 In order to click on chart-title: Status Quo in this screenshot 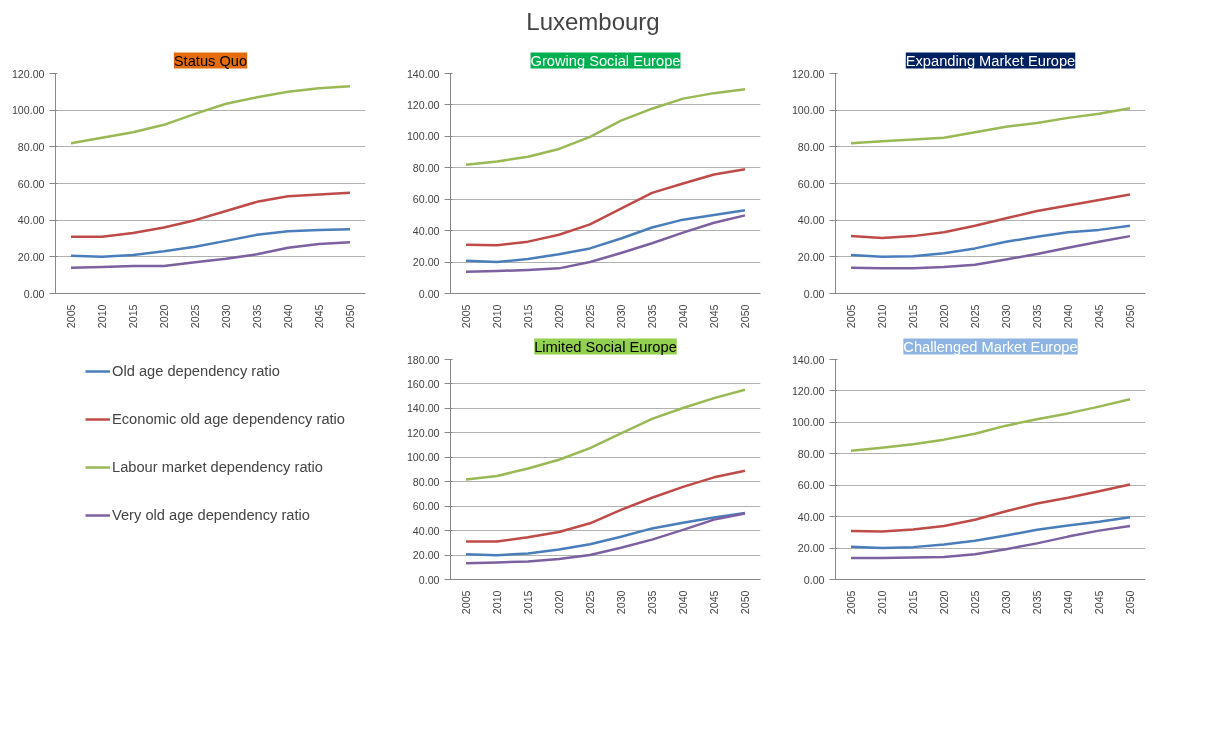, I will do `click(210, 60)`.